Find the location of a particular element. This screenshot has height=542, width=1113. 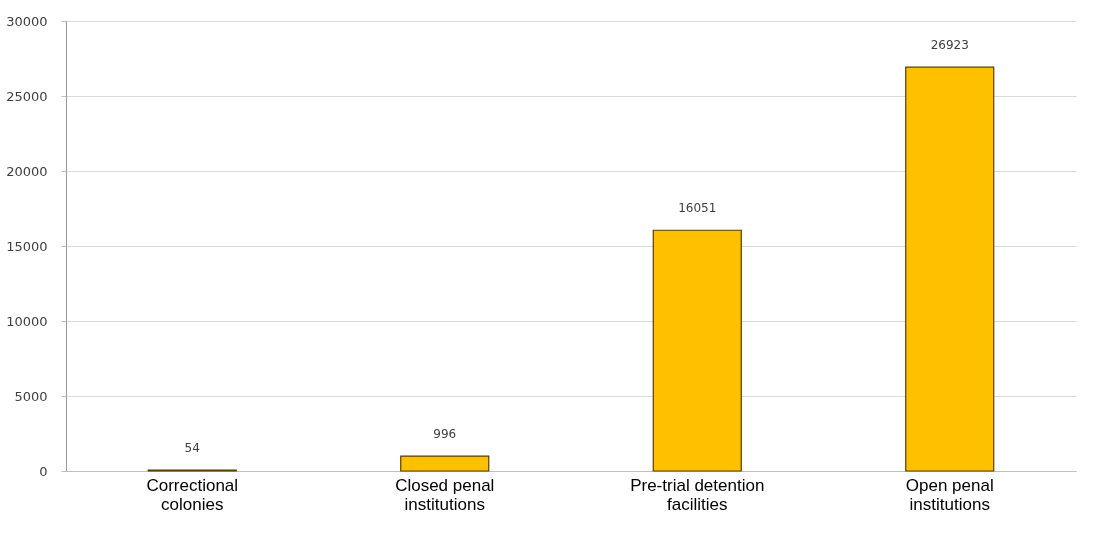

x-tick-label: Closed penal institutions is located at coordinates (445, 494).